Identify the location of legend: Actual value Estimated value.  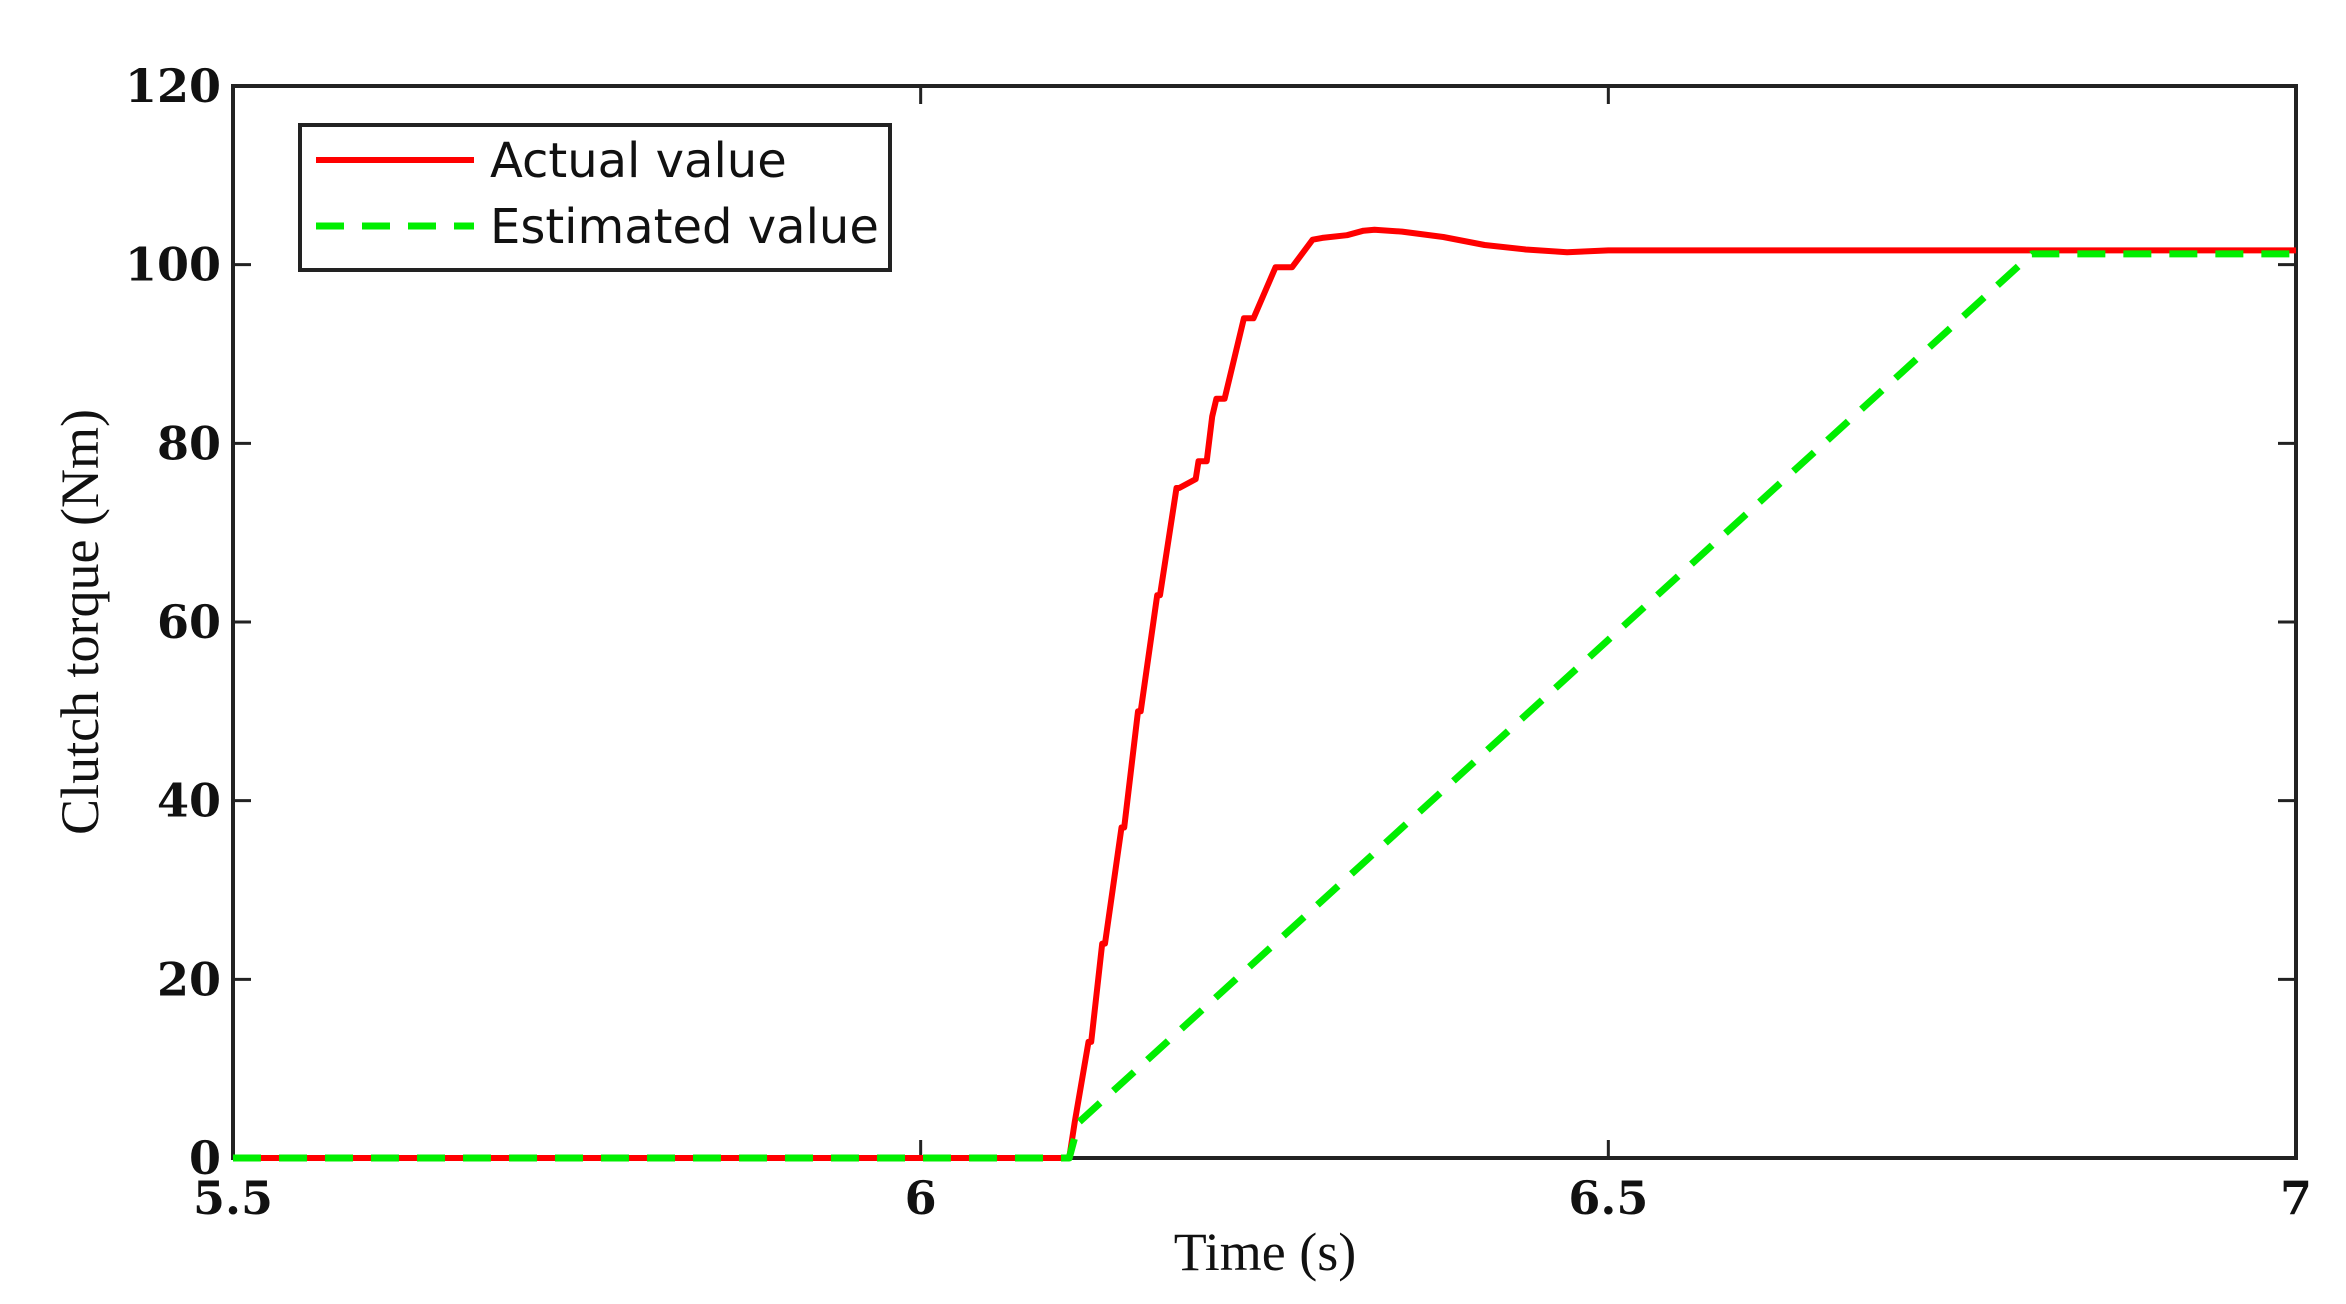
(595, 197).